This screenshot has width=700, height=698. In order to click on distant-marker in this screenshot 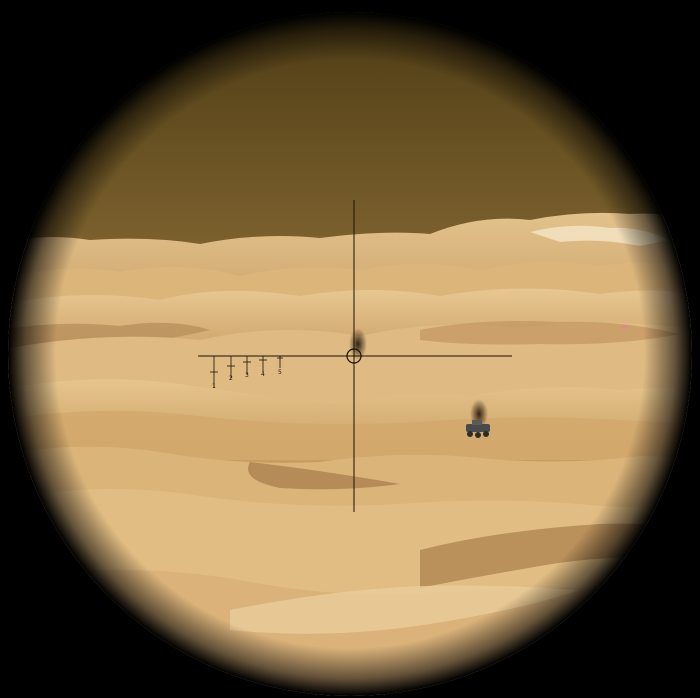, I will do `click(625, 326)`.